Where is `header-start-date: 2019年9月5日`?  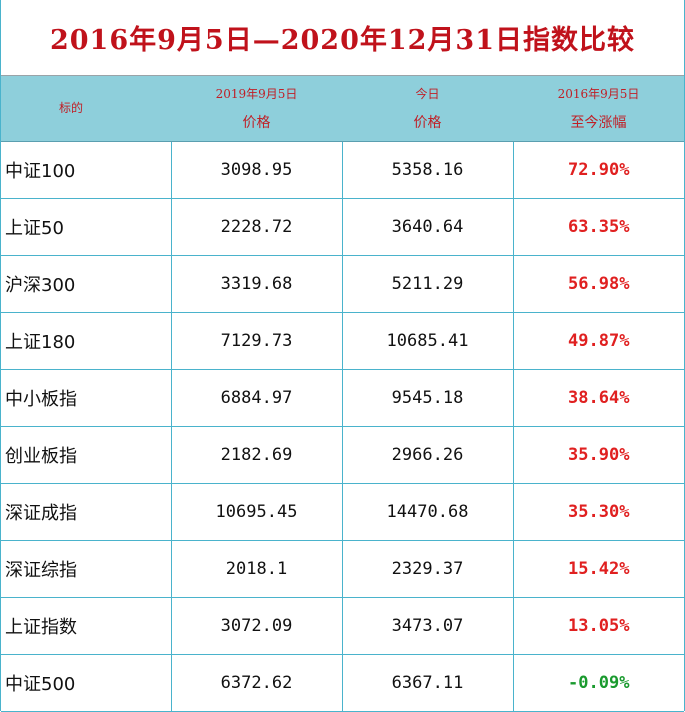 header-start-date: 2019年9月5日 is located at coordinates (256, 93).